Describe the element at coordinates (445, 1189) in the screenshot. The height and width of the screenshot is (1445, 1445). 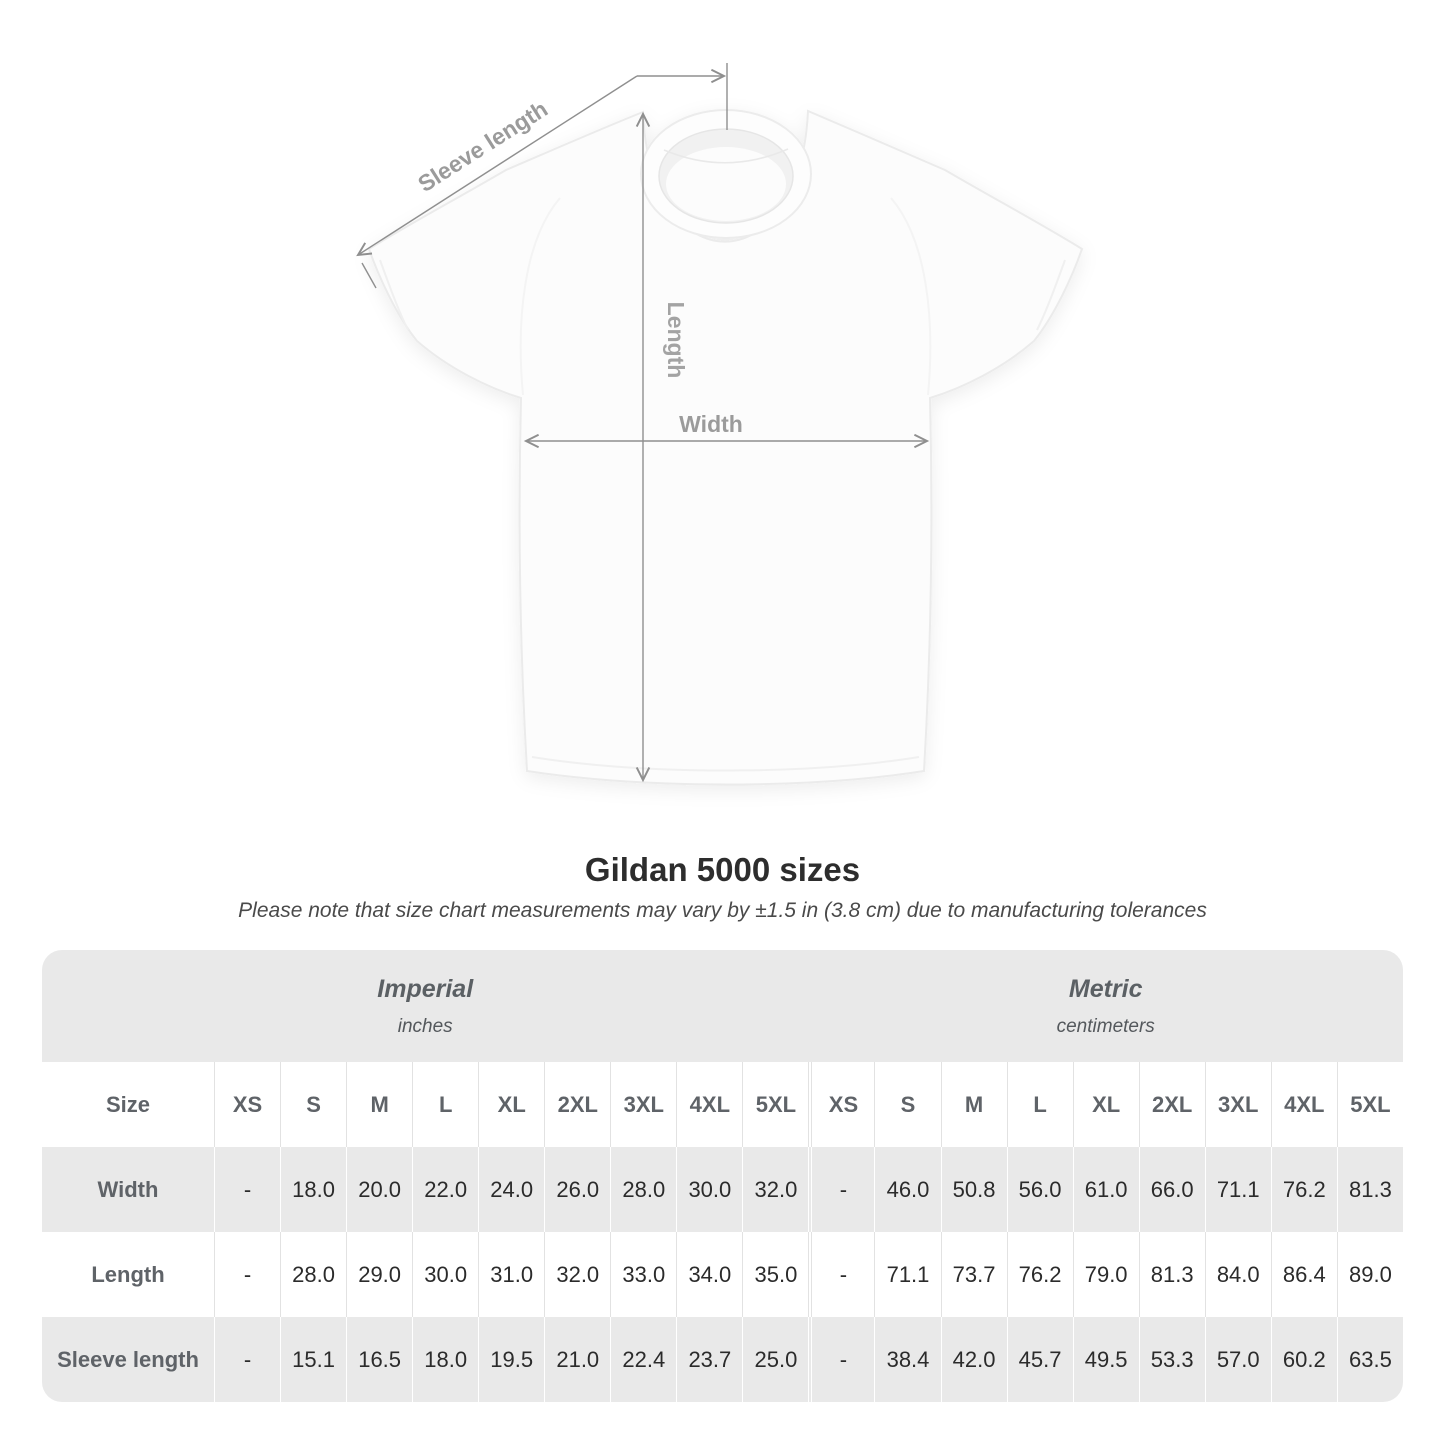
I see `measurement-cell: 22.0` at that location.